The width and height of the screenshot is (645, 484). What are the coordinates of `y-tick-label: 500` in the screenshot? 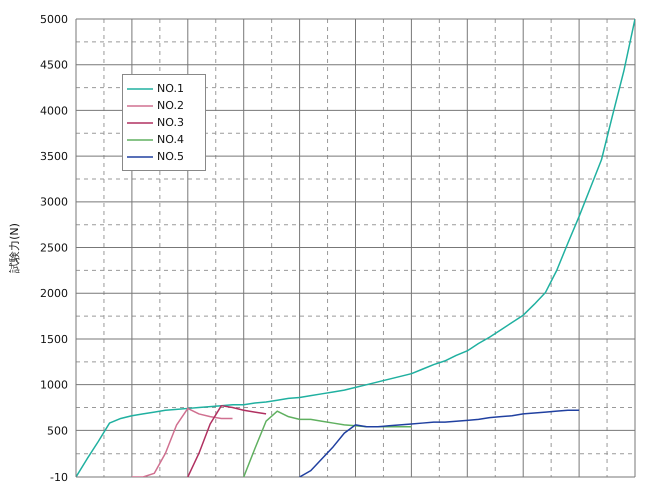 It's located at (57, 431).